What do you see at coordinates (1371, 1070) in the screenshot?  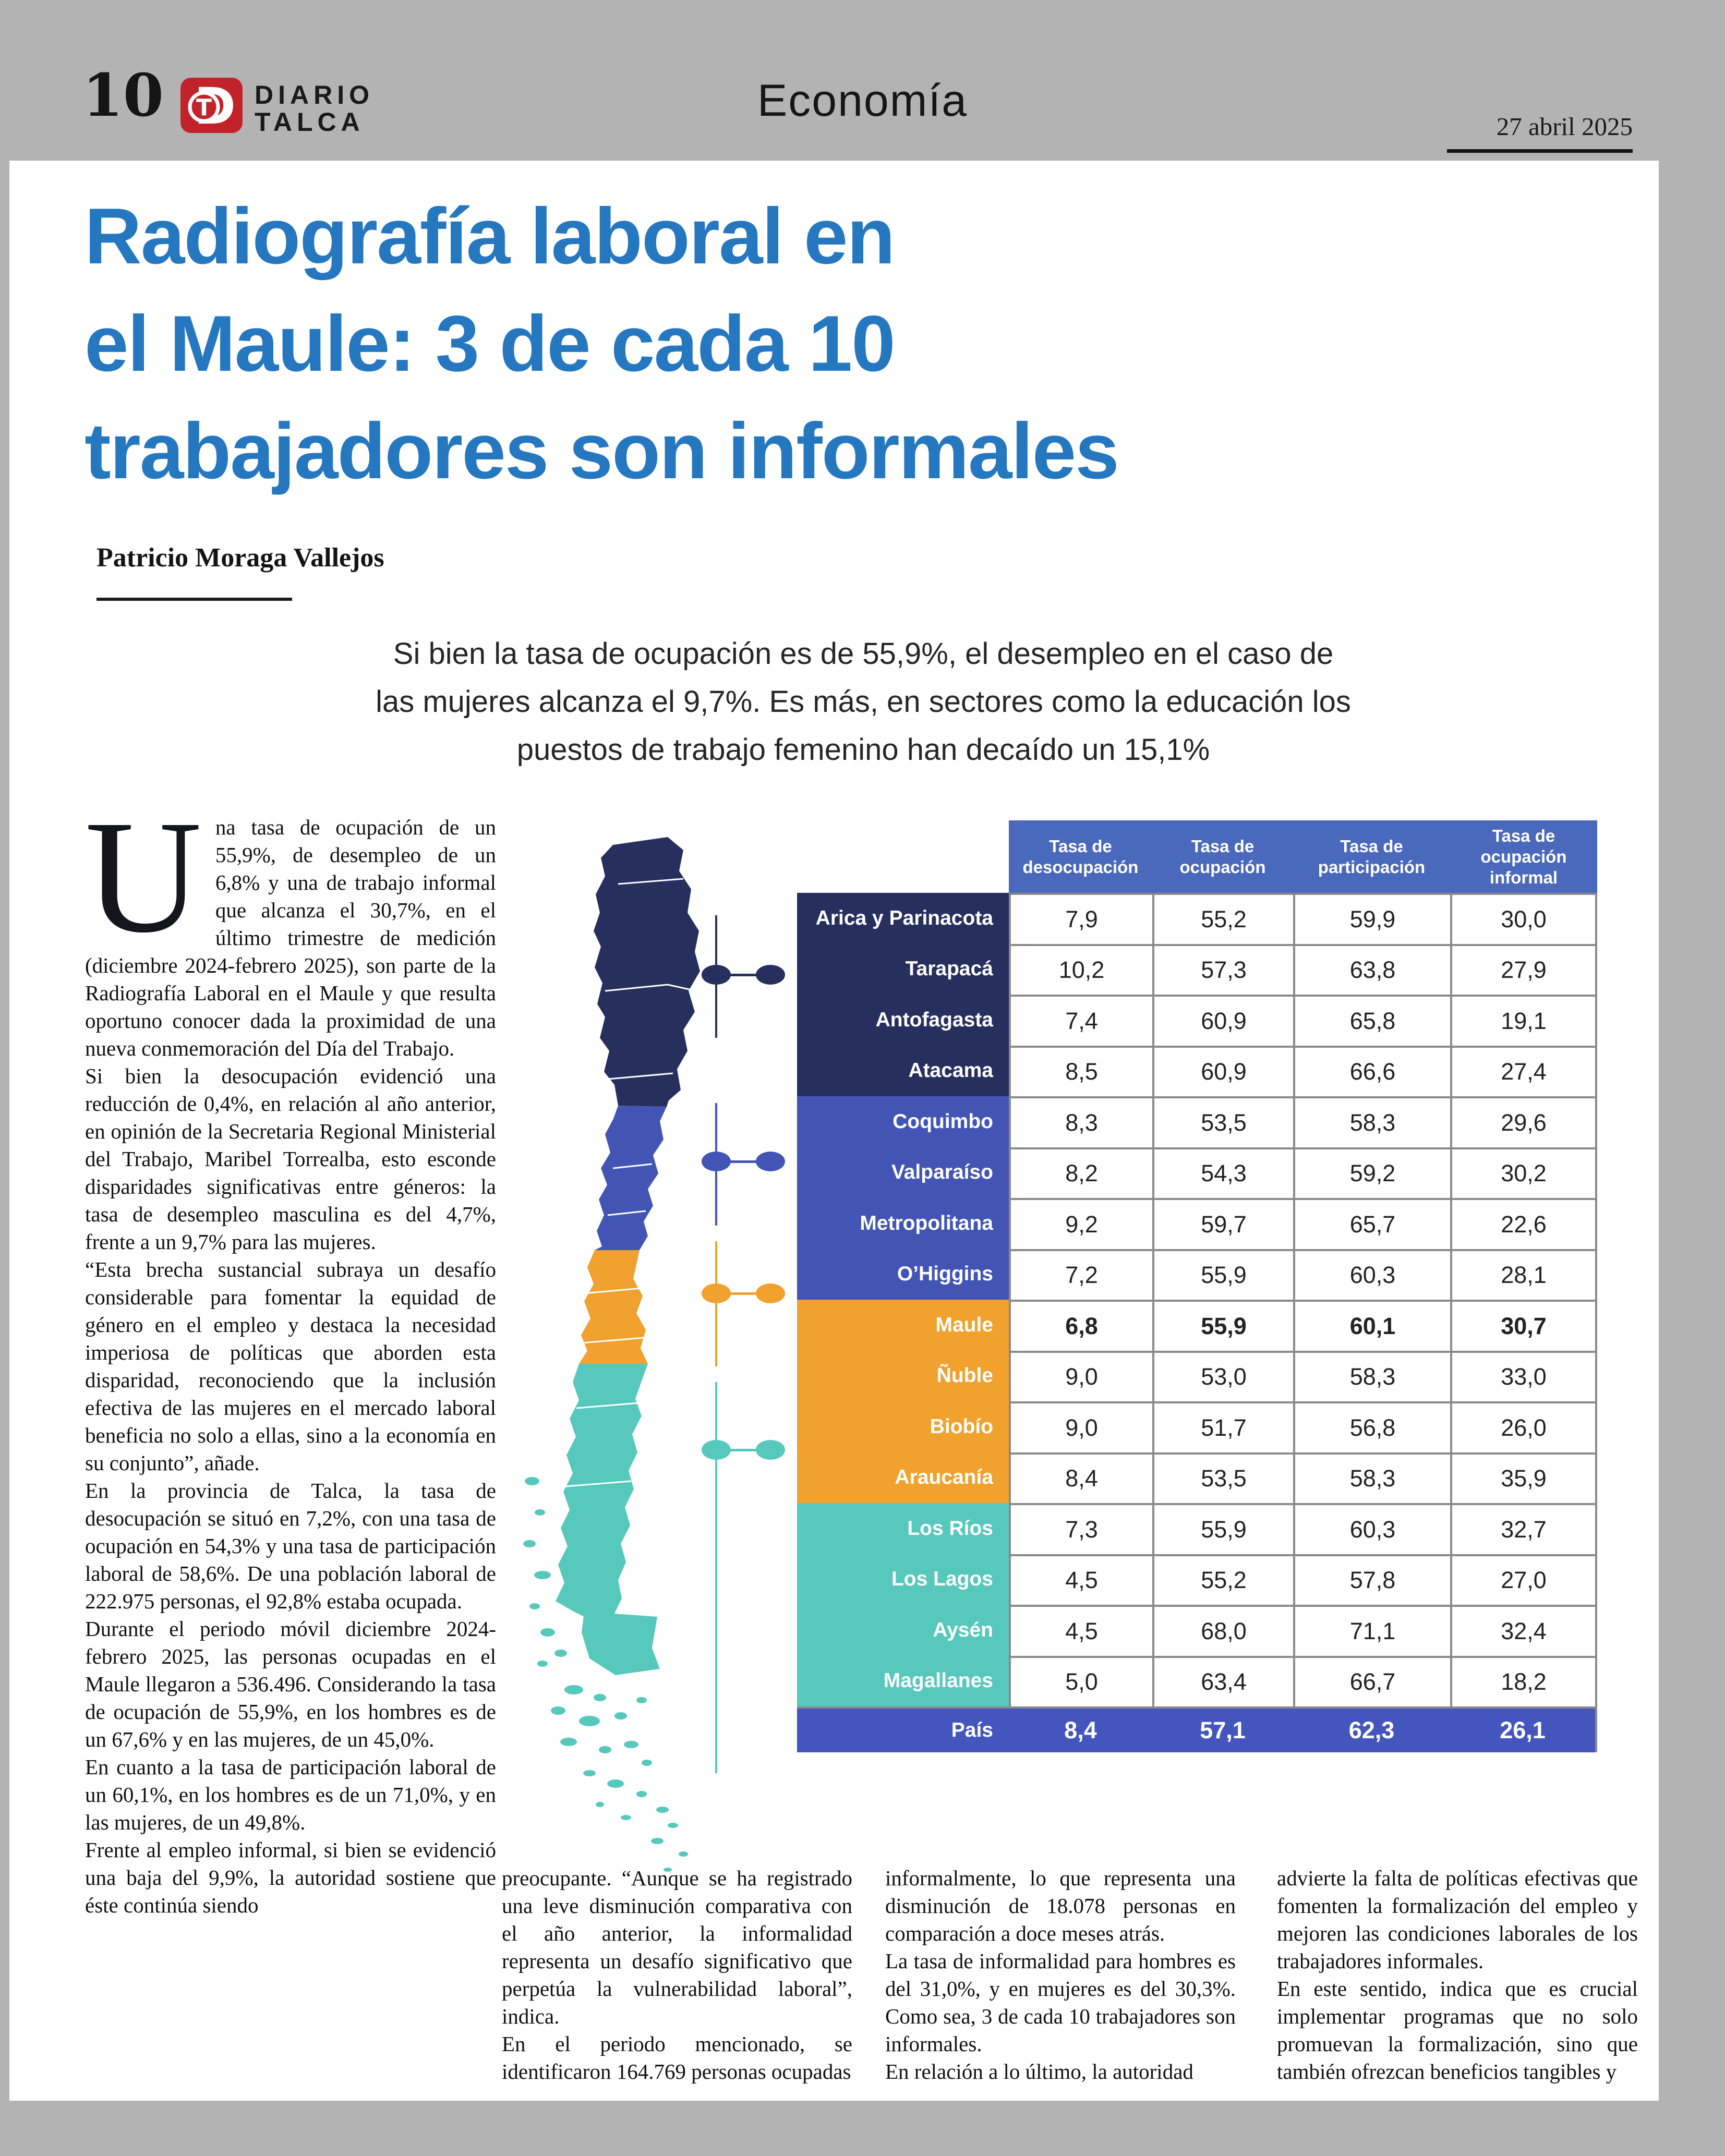 I see `value-cell: 66,6` at bounding box center [1371, 1070].